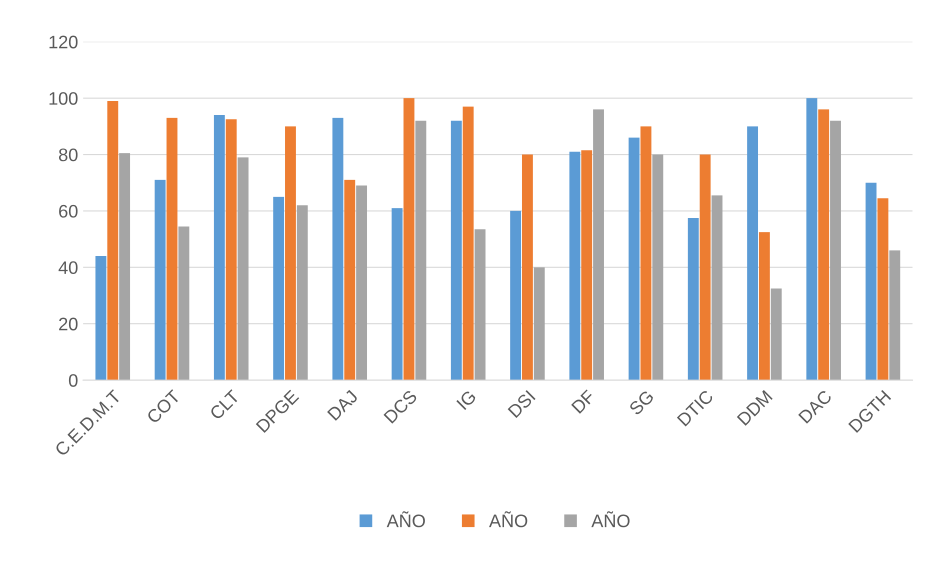 The width and height of the screenshot is (934, 564). Describe the element at coordinates (68, 267) in the screenshot. I see `y-tick-label: 40` at that location.